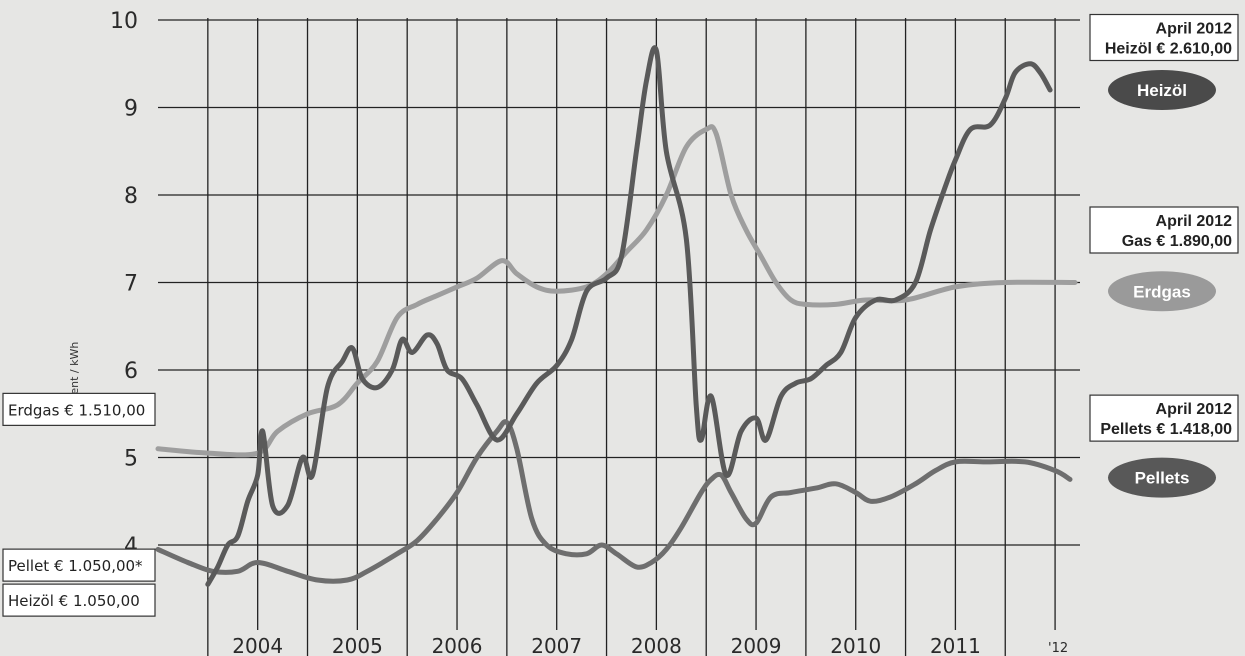  Describe the element at coordinates (1177, 241) in the screenshot. I see `annotation-price: Gas € 1.890,00` at that location.